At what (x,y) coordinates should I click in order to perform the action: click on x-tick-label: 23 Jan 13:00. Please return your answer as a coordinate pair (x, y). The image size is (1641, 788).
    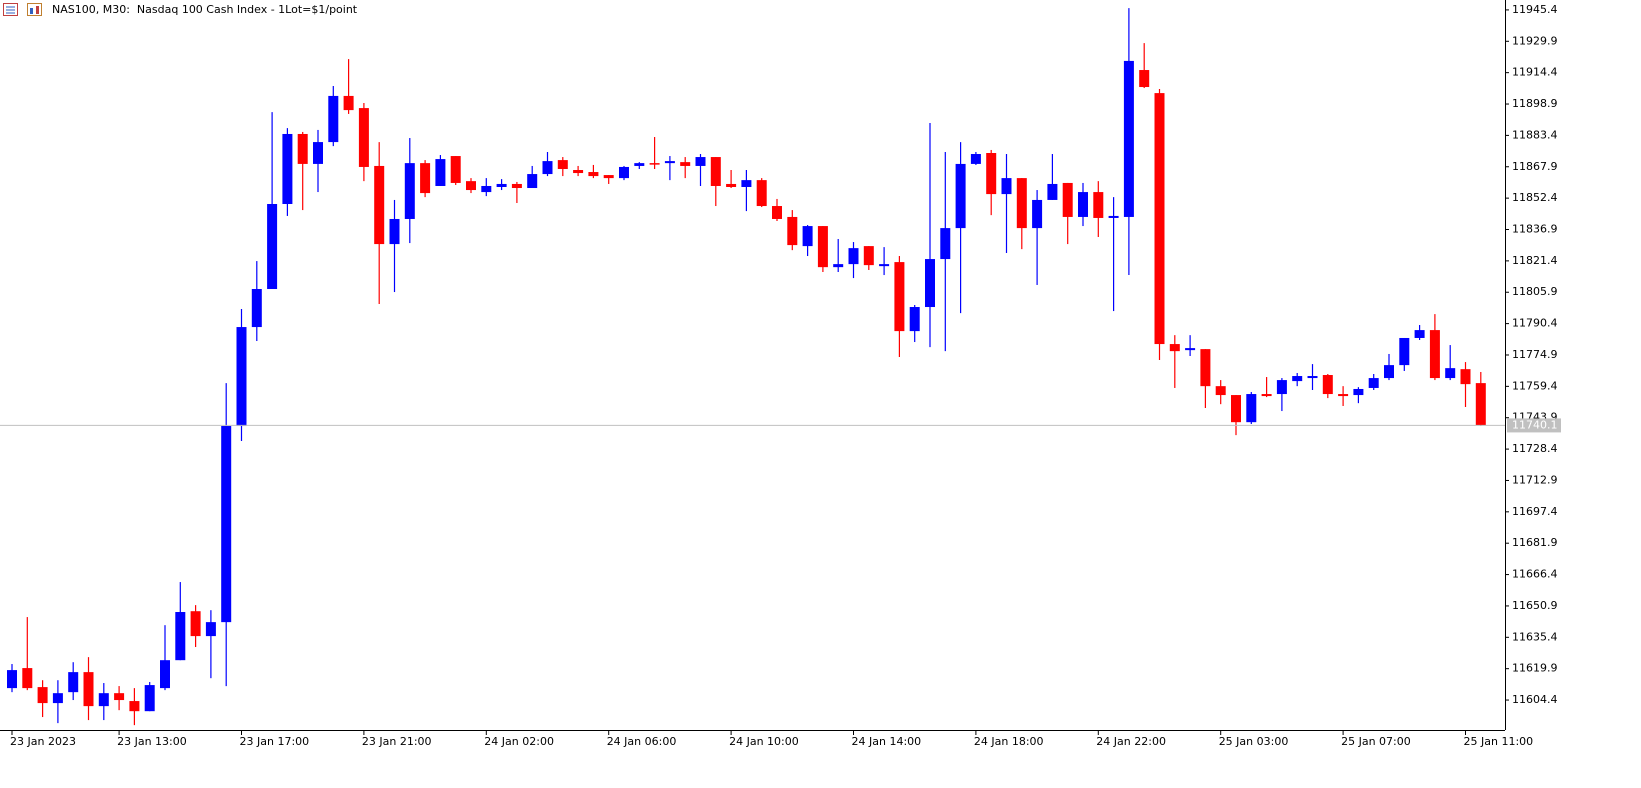
    Looking at the image, I should click on (152, 741).